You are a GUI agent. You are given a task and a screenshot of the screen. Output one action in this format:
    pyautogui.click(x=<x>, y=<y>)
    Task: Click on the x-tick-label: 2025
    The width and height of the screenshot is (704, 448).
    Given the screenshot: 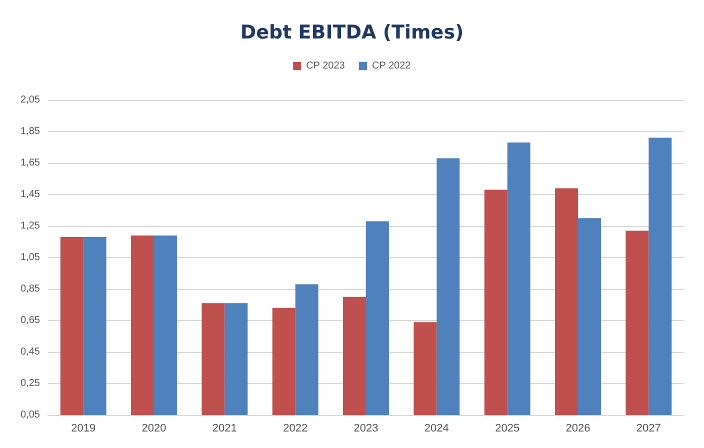 What is the action you would take?
    pyautogui.click(x=507, y=428)
    